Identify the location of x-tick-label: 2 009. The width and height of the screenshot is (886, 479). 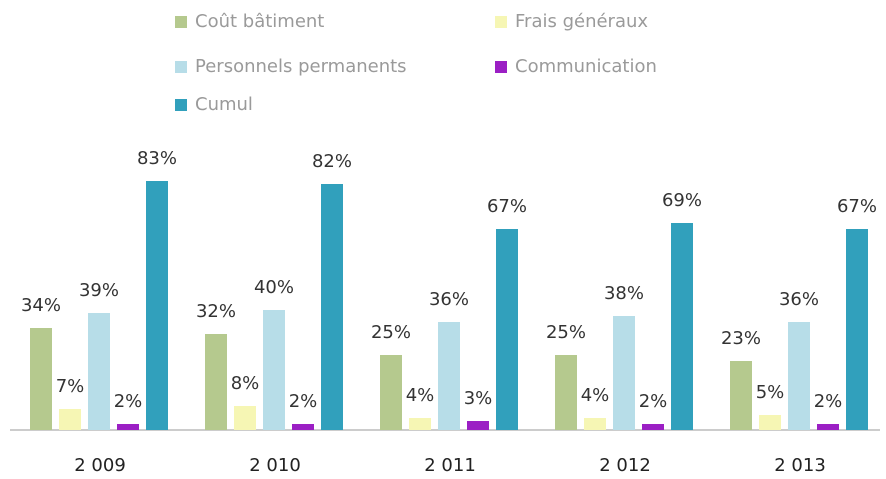
(100, 465).